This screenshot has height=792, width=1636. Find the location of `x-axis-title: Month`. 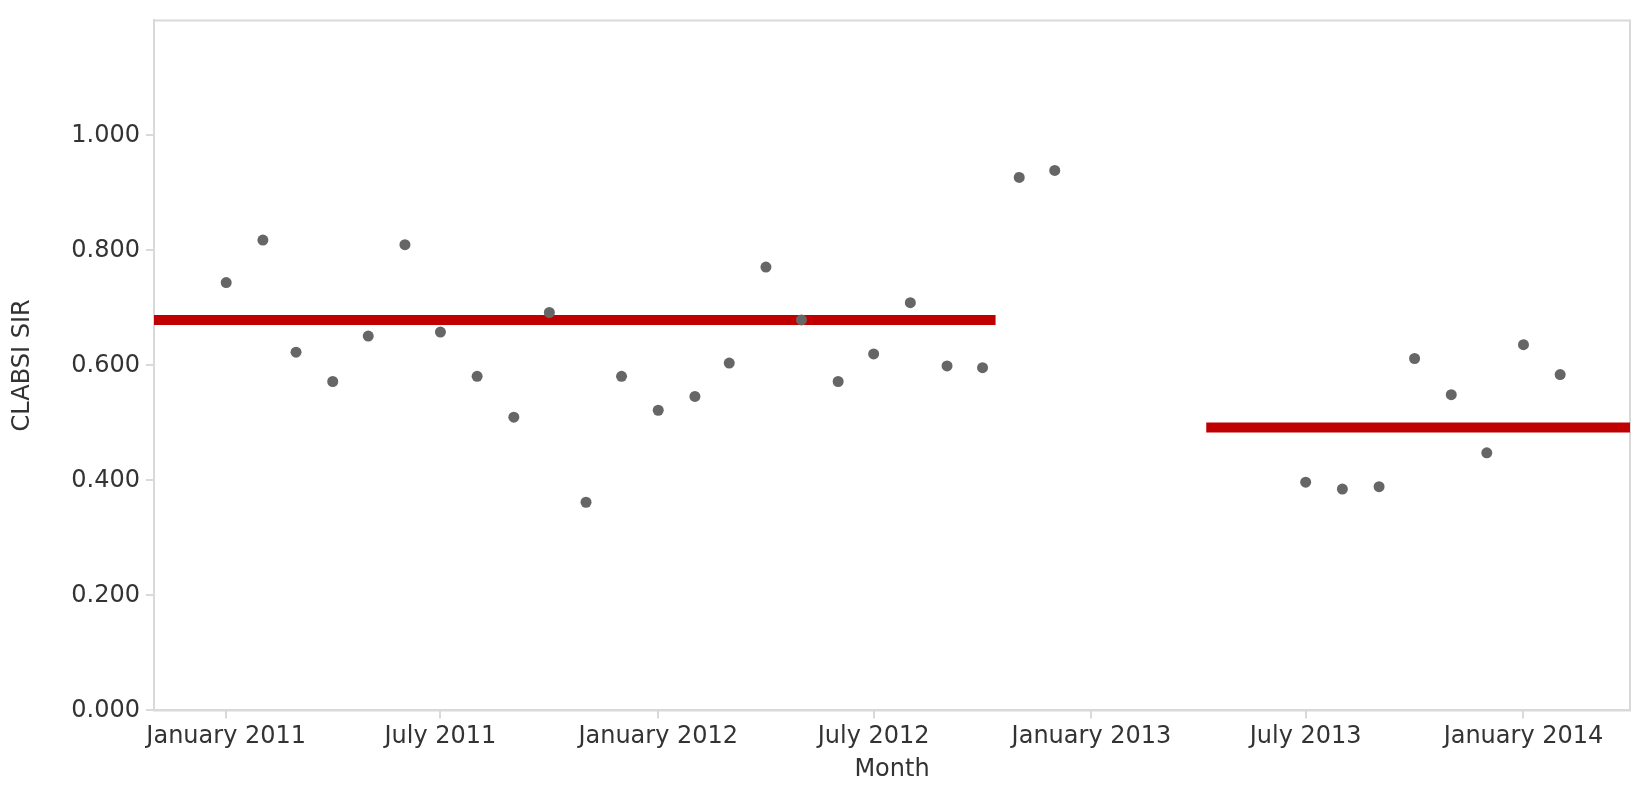

x-axis-title: Month is located at coordinates (892, 767).